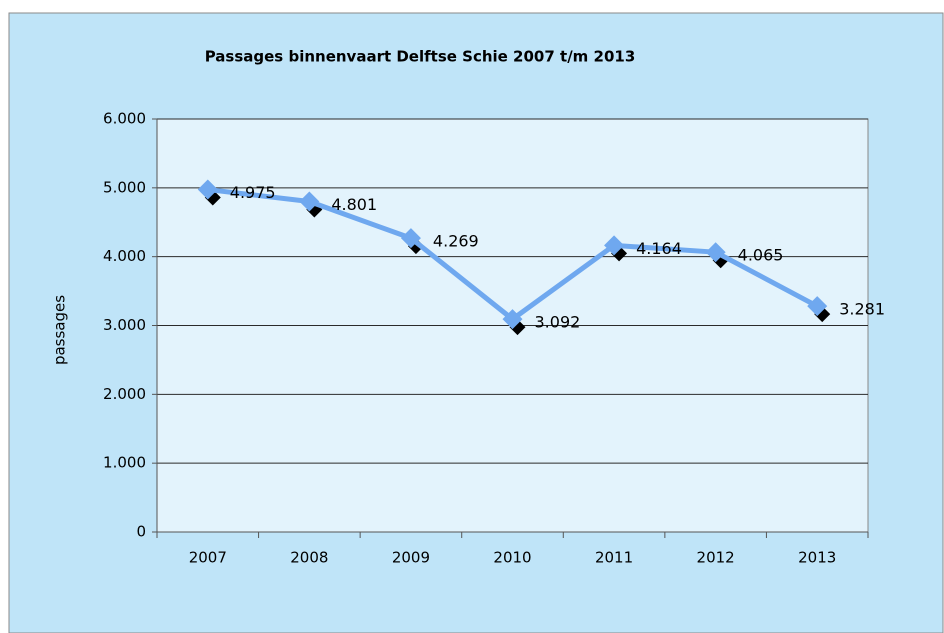  What do you see at coordinates (354, 204) in the screenshot?
I see `data-label: 4.801` at bounding box center [354, 204].